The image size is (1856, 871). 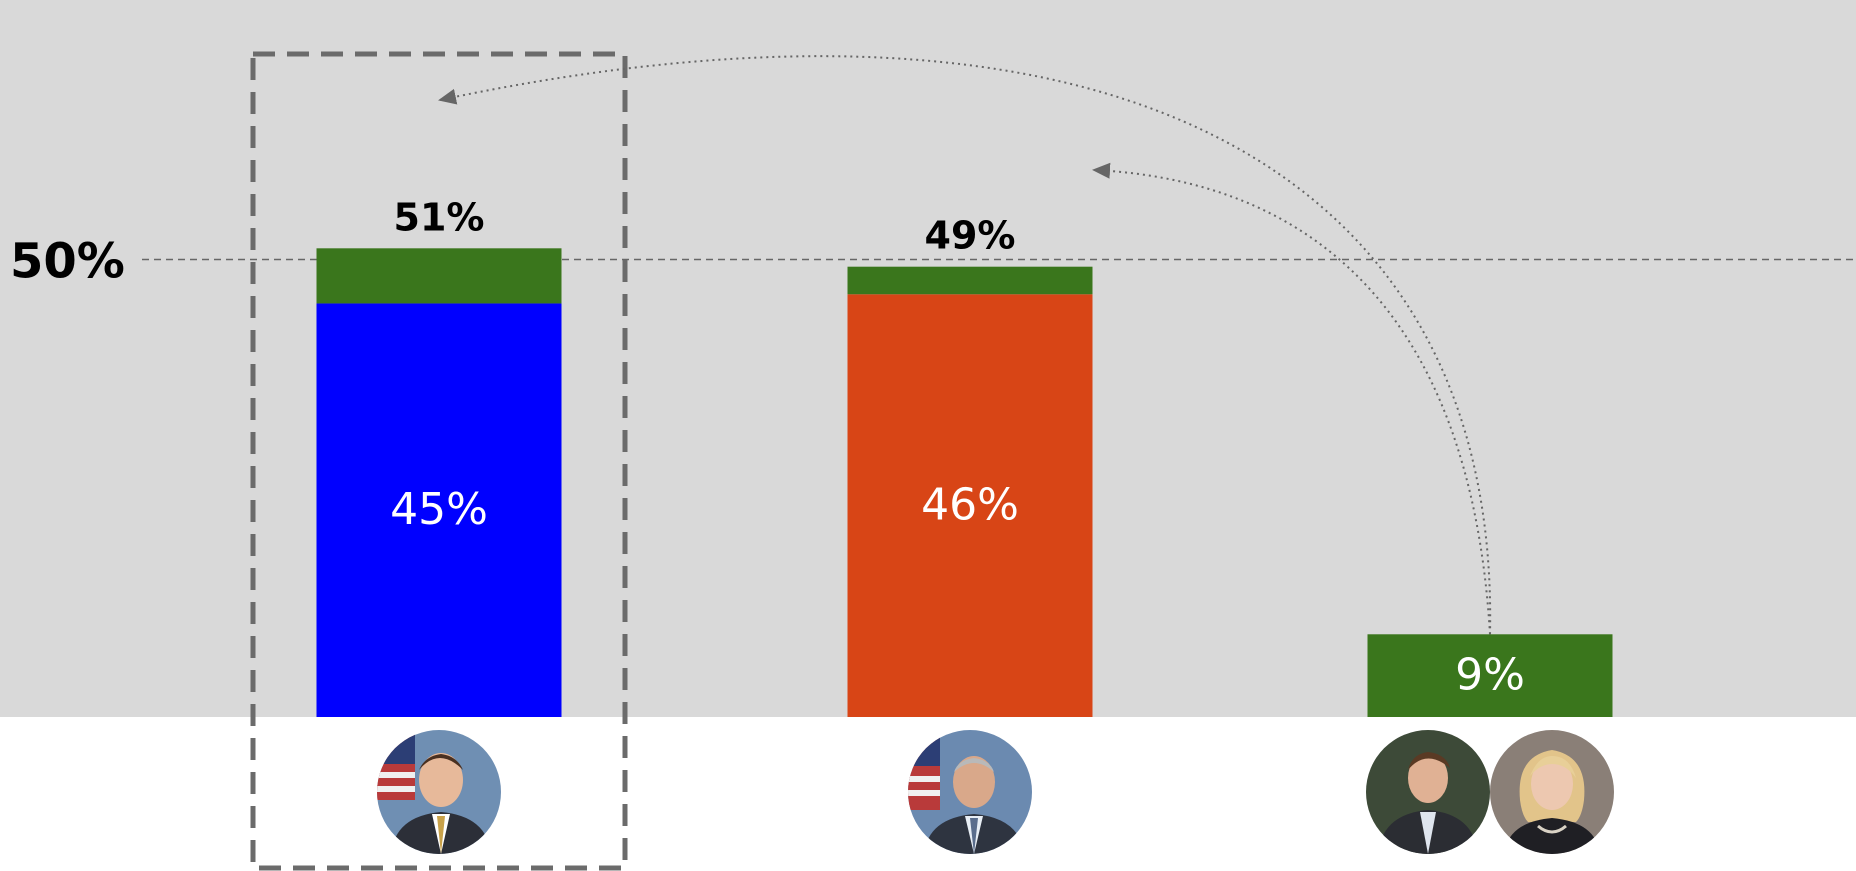 I want to click on bar-value-label-2: 46%, so click(x=970, y=505).